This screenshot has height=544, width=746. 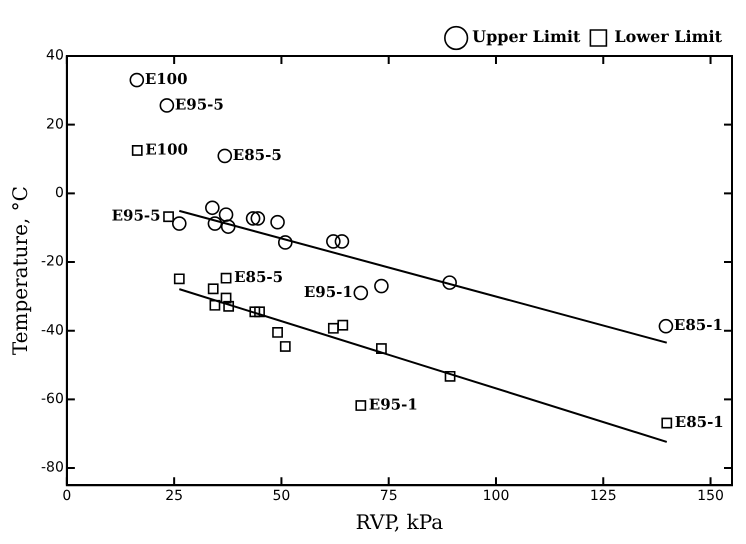 I want to click on y-tick-label: 20, so click(x=55, y=124).